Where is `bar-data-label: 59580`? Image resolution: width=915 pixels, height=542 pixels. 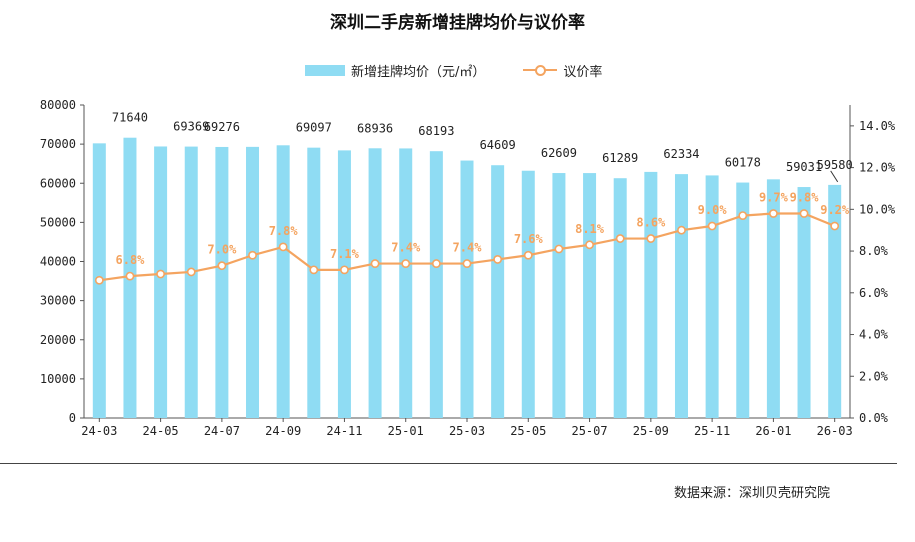 bar-data-label: 59580 is located at coordinates (835, 165).